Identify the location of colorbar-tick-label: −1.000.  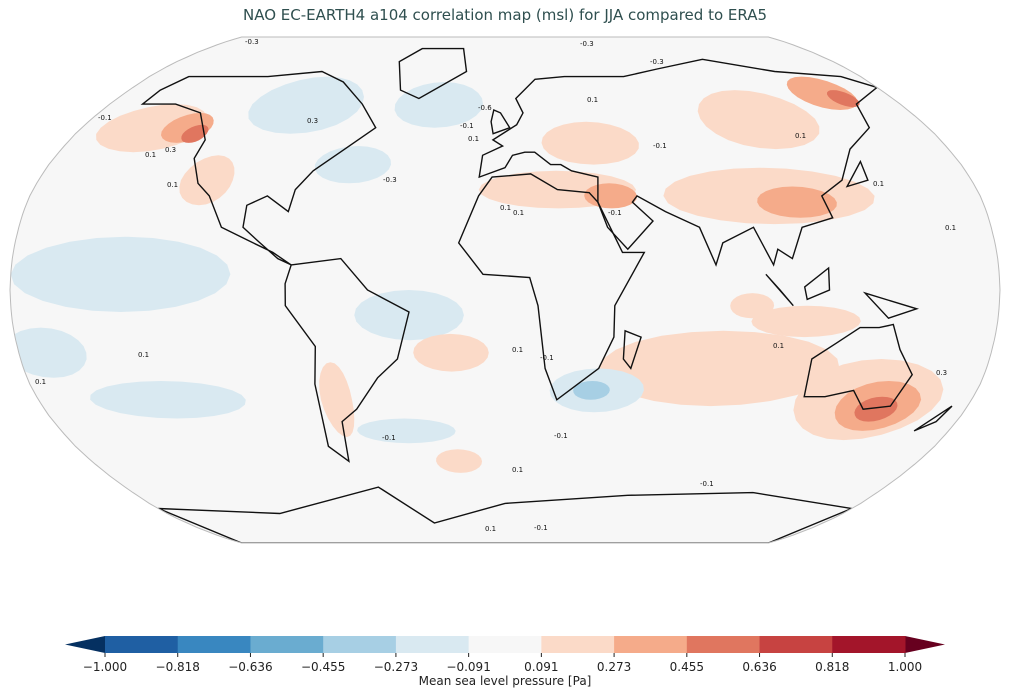
(105, 667).